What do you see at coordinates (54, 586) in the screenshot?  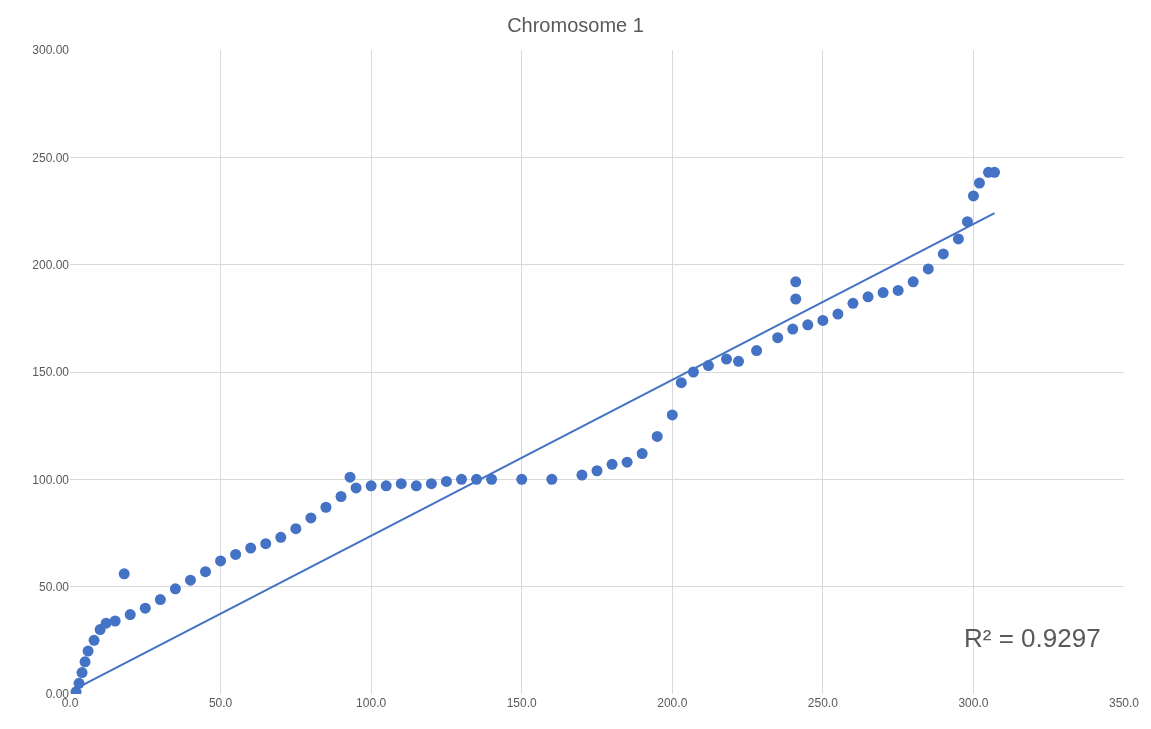 I see `y-tick-label: 50.00` at bounding box center [54, 586].